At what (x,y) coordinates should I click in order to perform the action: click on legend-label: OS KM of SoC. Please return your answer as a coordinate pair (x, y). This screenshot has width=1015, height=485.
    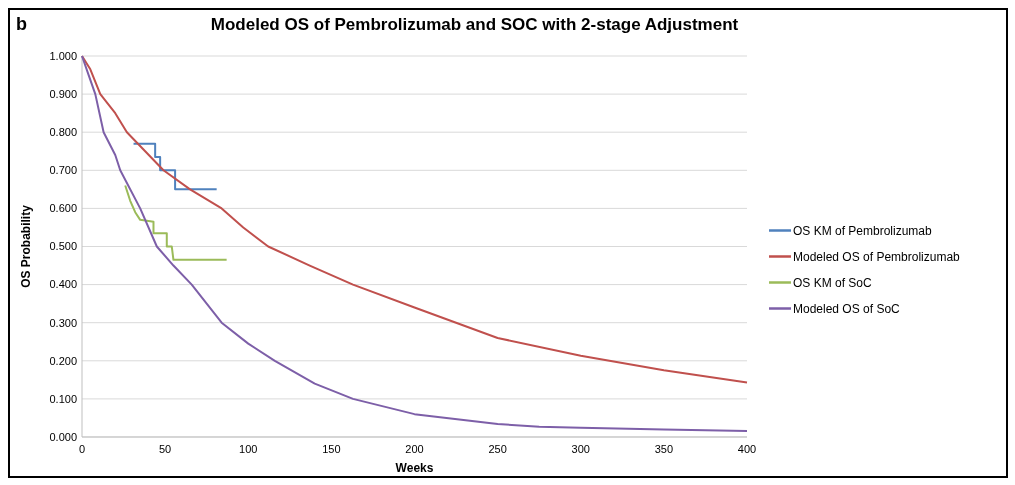
    Looking at the image, I should click on (833, 282).